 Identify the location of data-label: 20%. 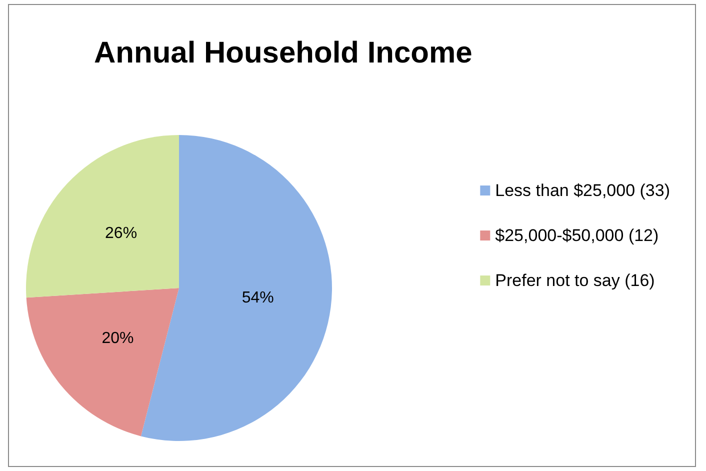
(118, 339).